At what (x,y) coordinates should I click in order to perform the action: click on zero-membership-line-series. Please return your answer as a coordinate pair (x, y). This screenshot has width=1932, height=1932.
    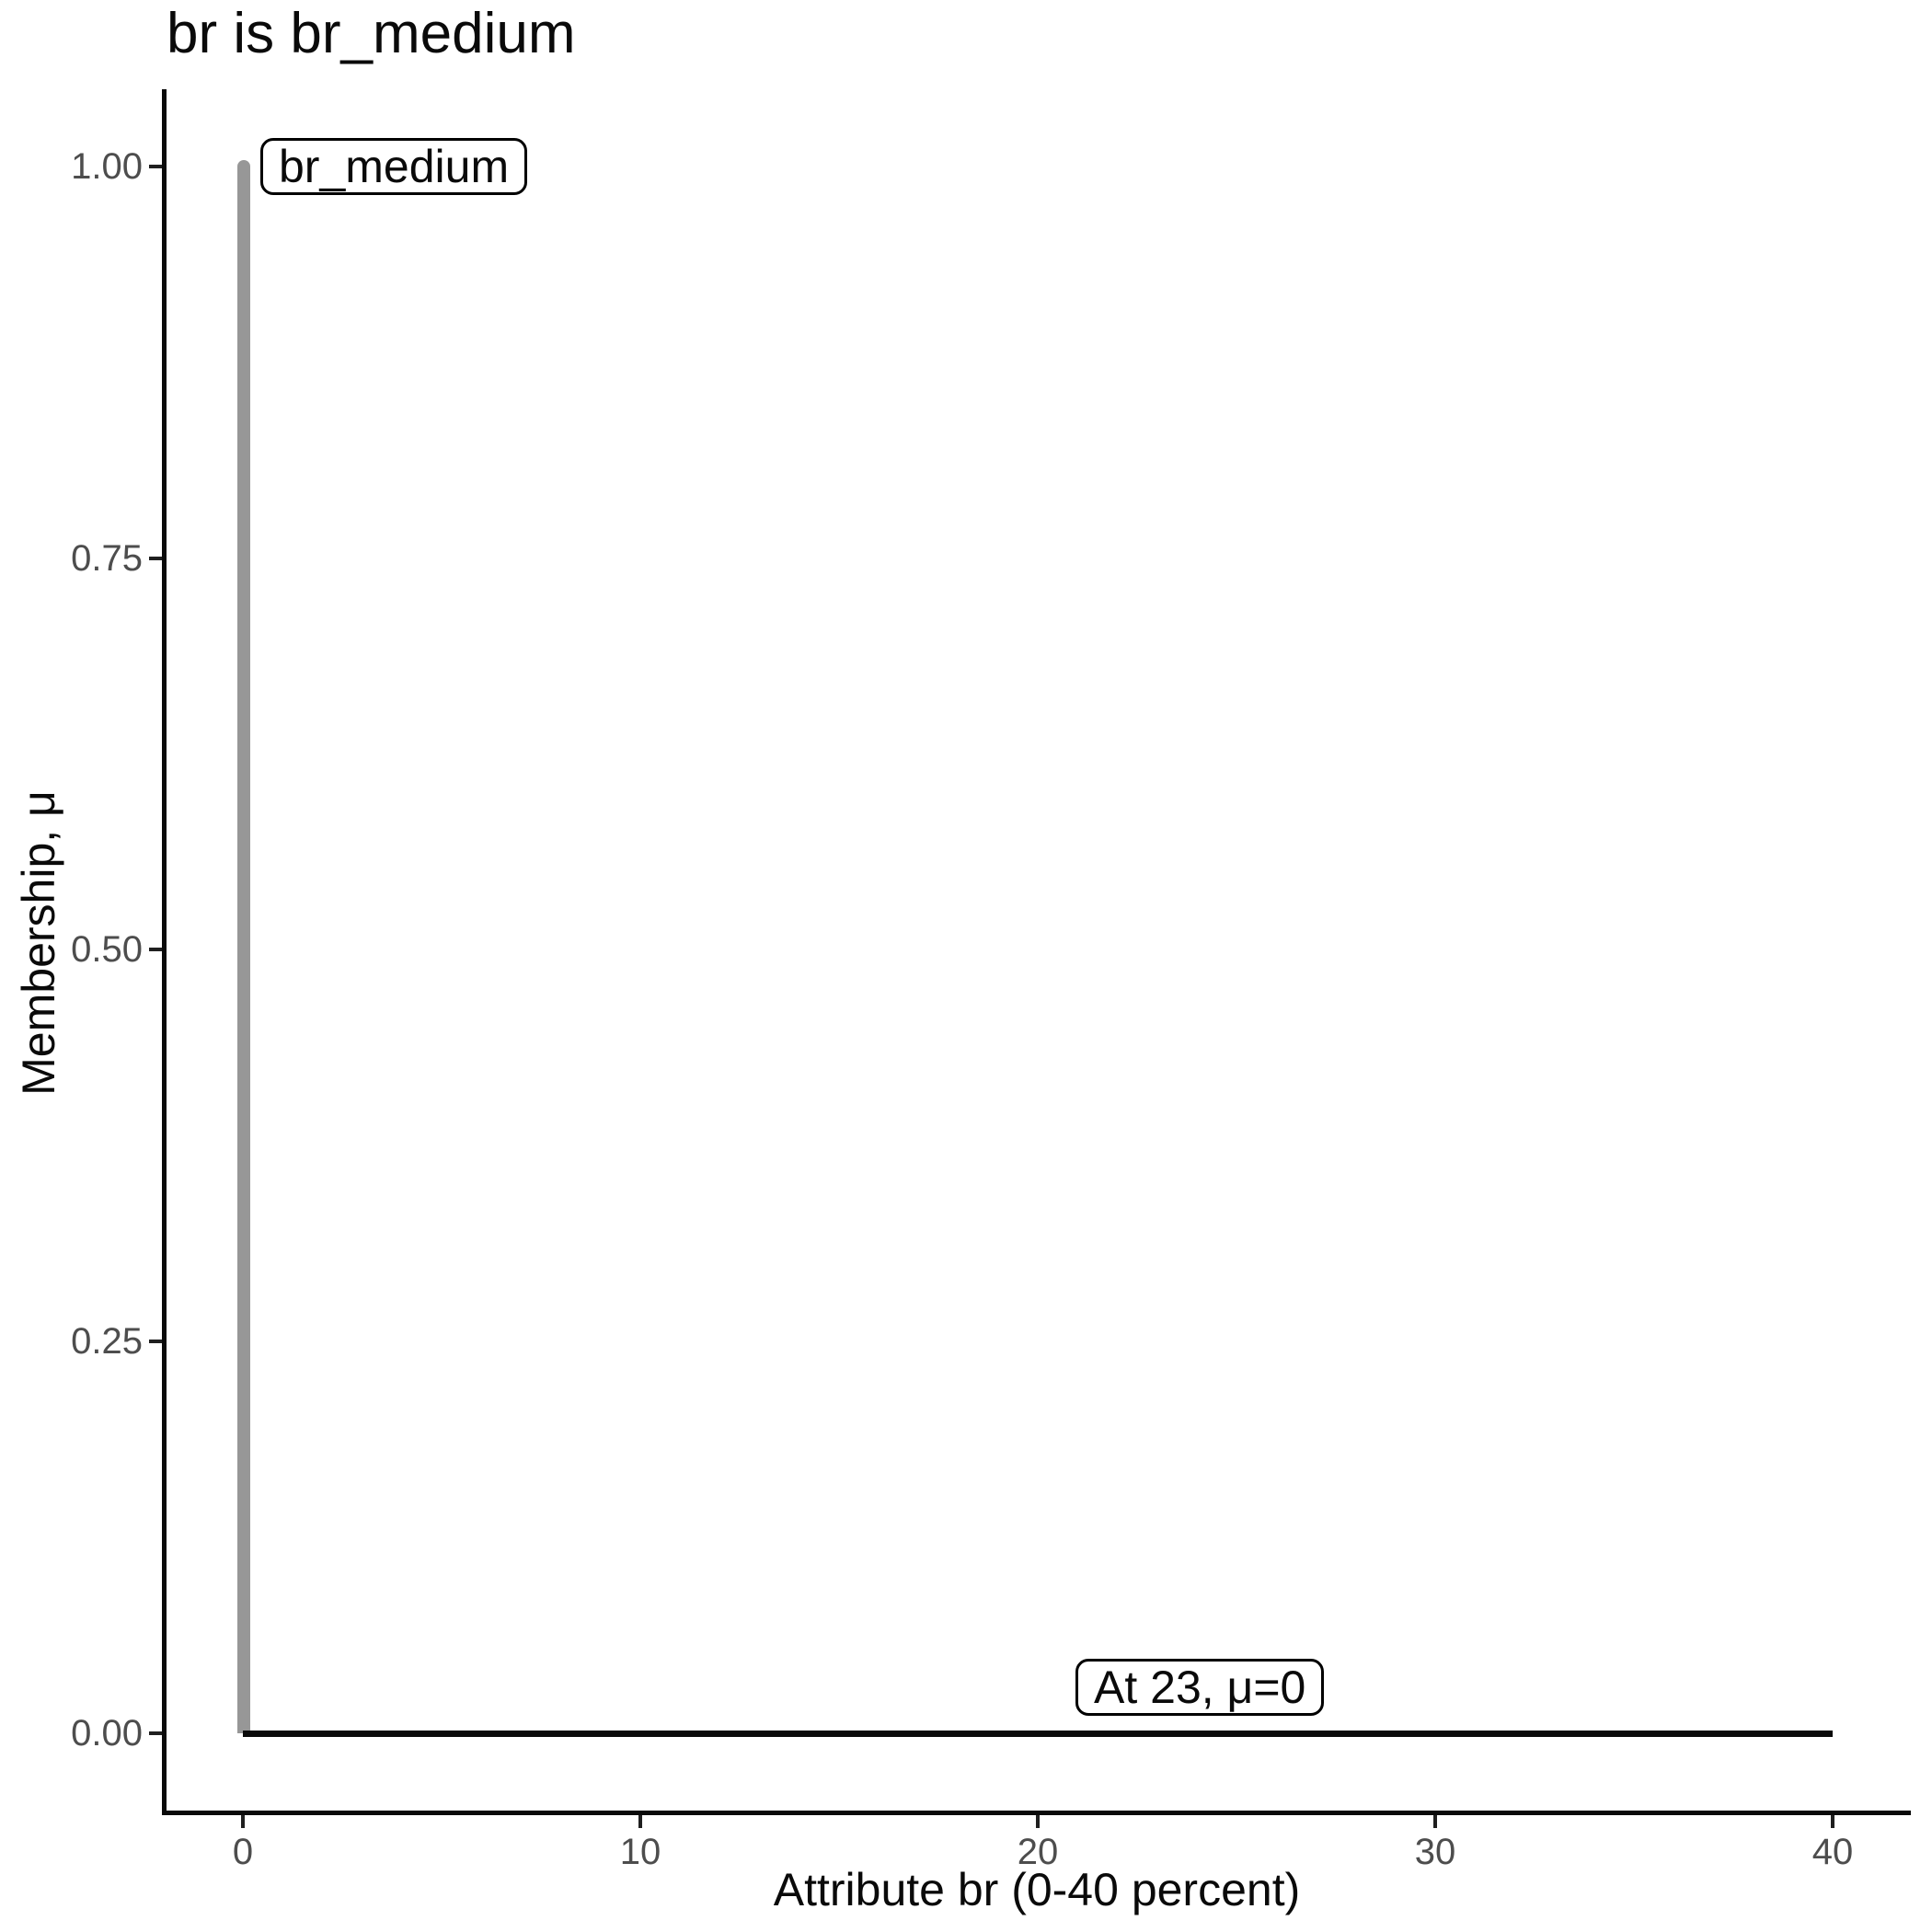
    Looking at the image, I should click on (1038, 1734).